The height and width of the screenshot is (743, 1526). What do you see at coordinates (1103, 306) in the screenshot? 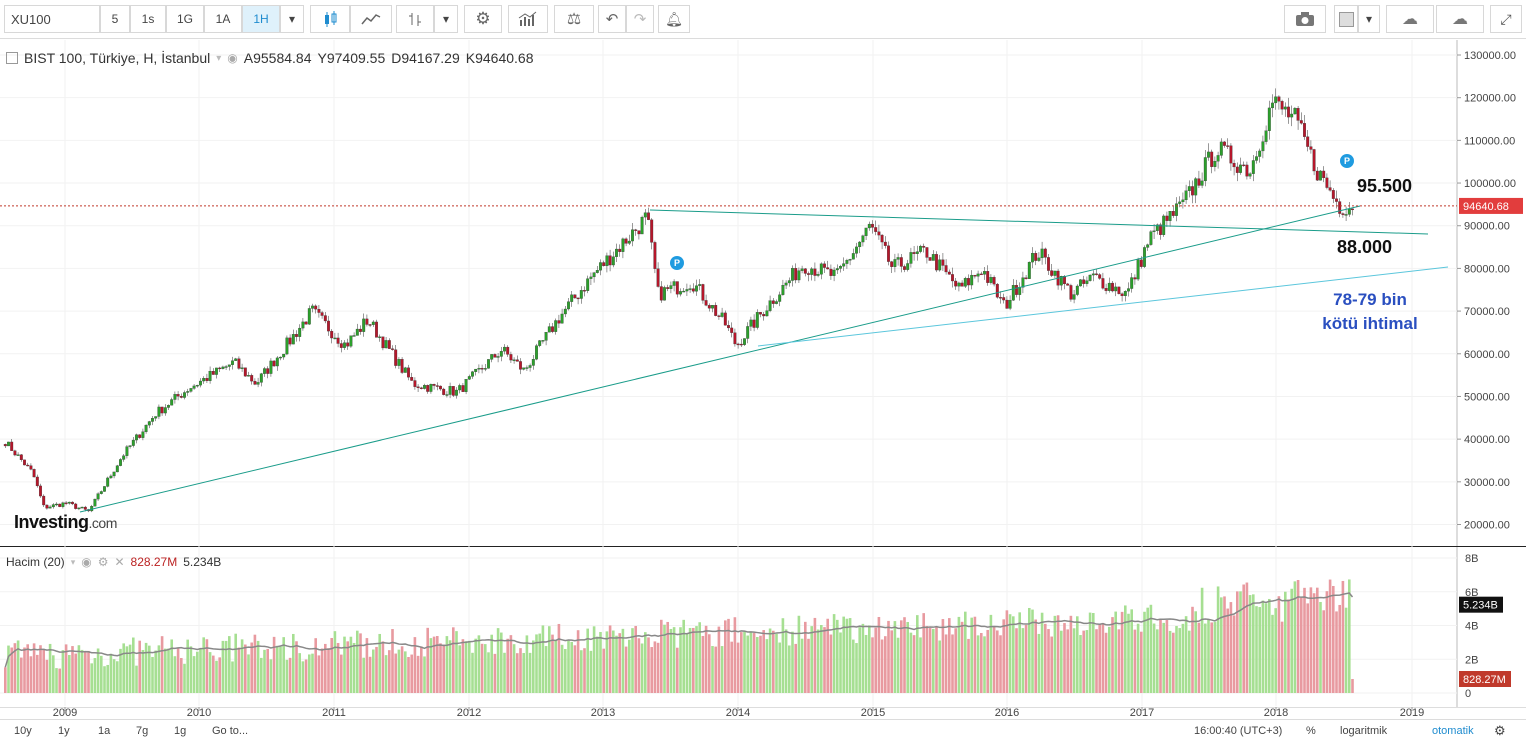
I see `trendline-worst-case` at bounding box center [1103, 306].